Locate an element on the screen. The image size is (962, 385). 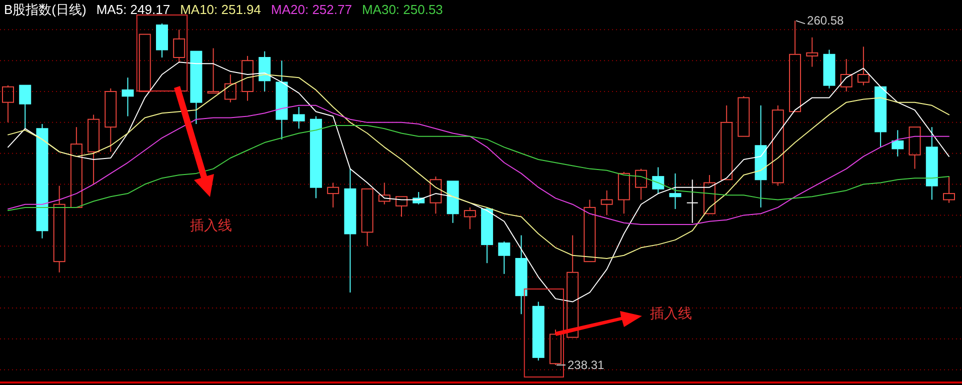
text: MA20: 252.77 is located at coordinates (311, 9).